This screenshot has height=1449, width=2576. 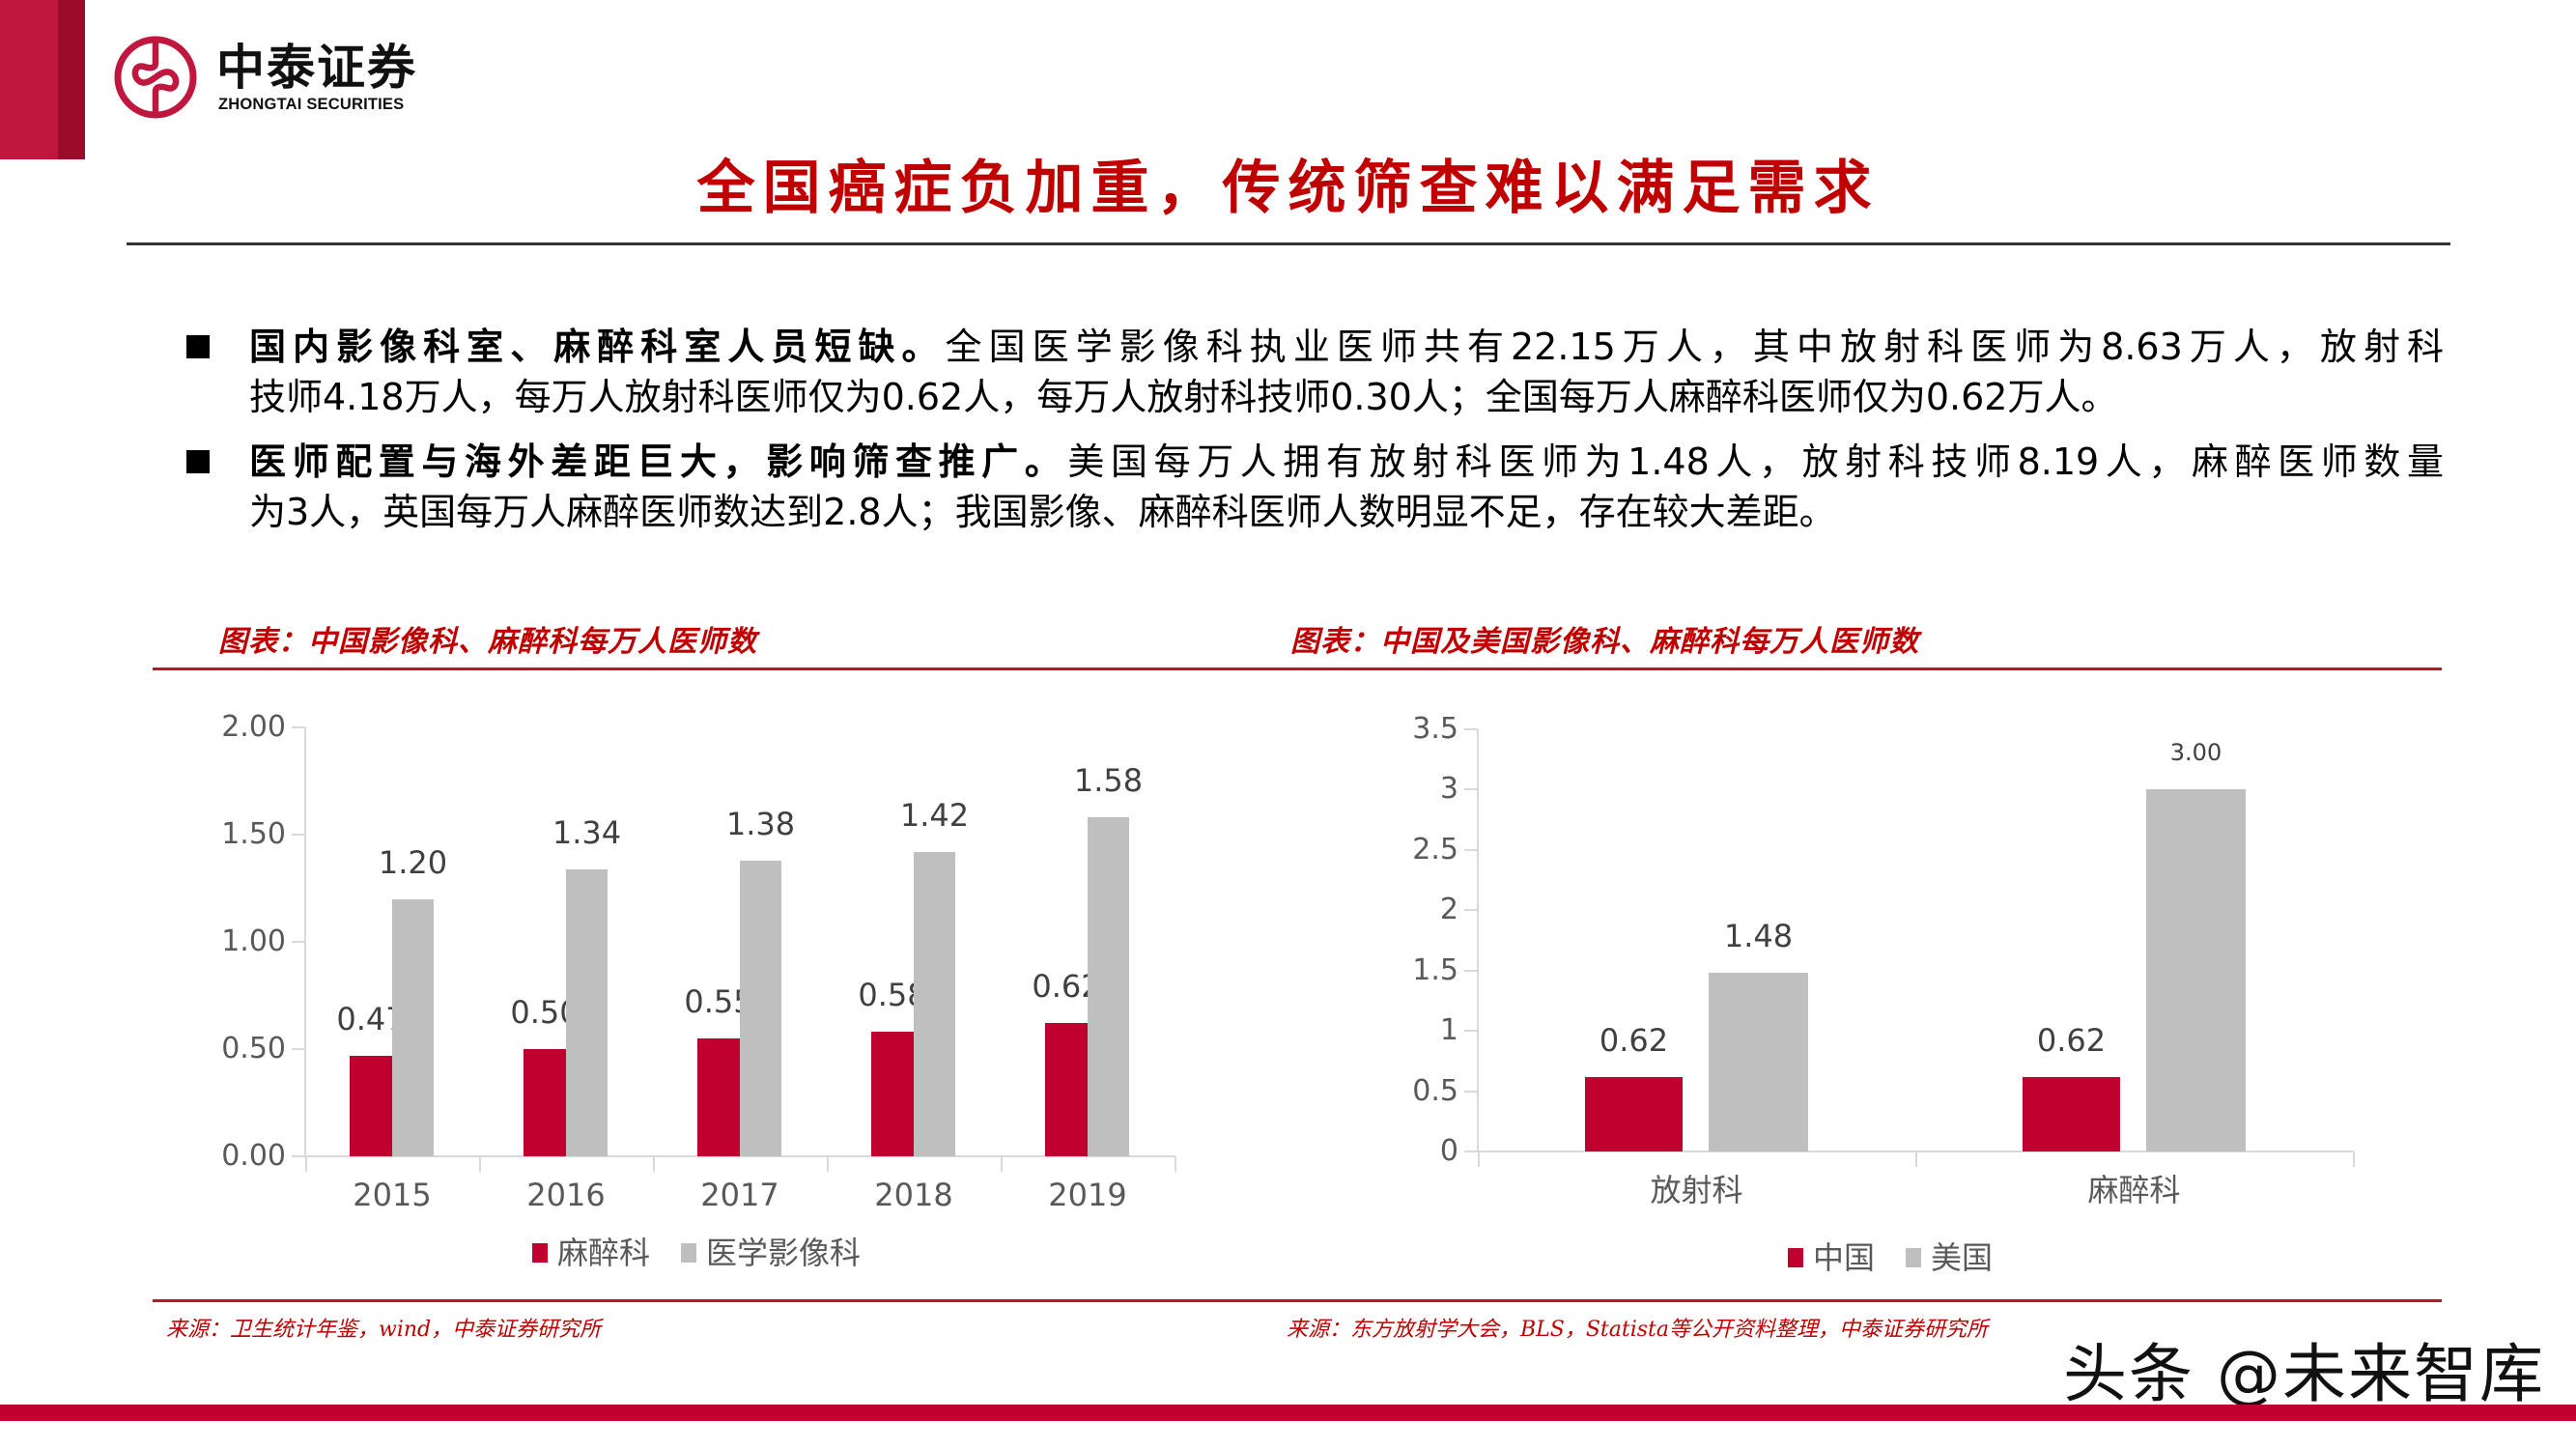 I want to click on legend-label: 医学影像科, so click(x=784, y=1253).